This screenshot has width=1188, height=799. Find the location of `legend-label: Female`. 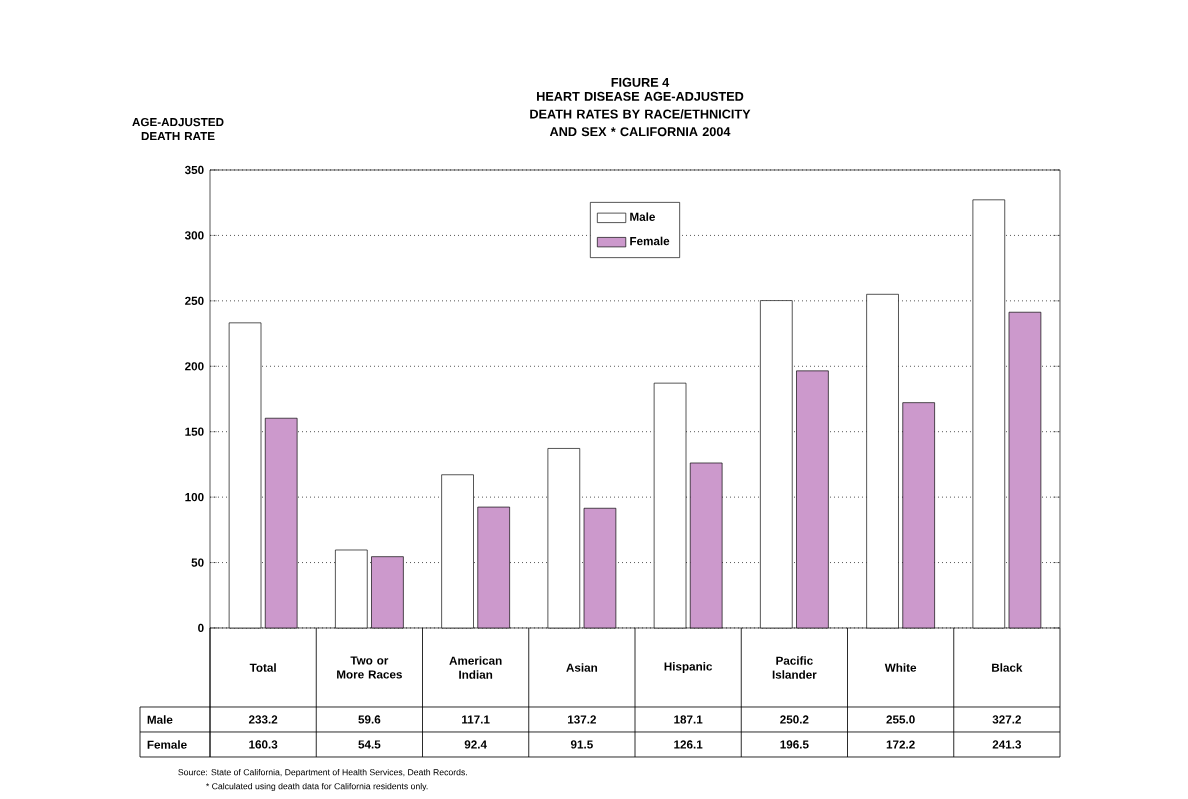

legend-label: Female is located at coordinates (650, 241).